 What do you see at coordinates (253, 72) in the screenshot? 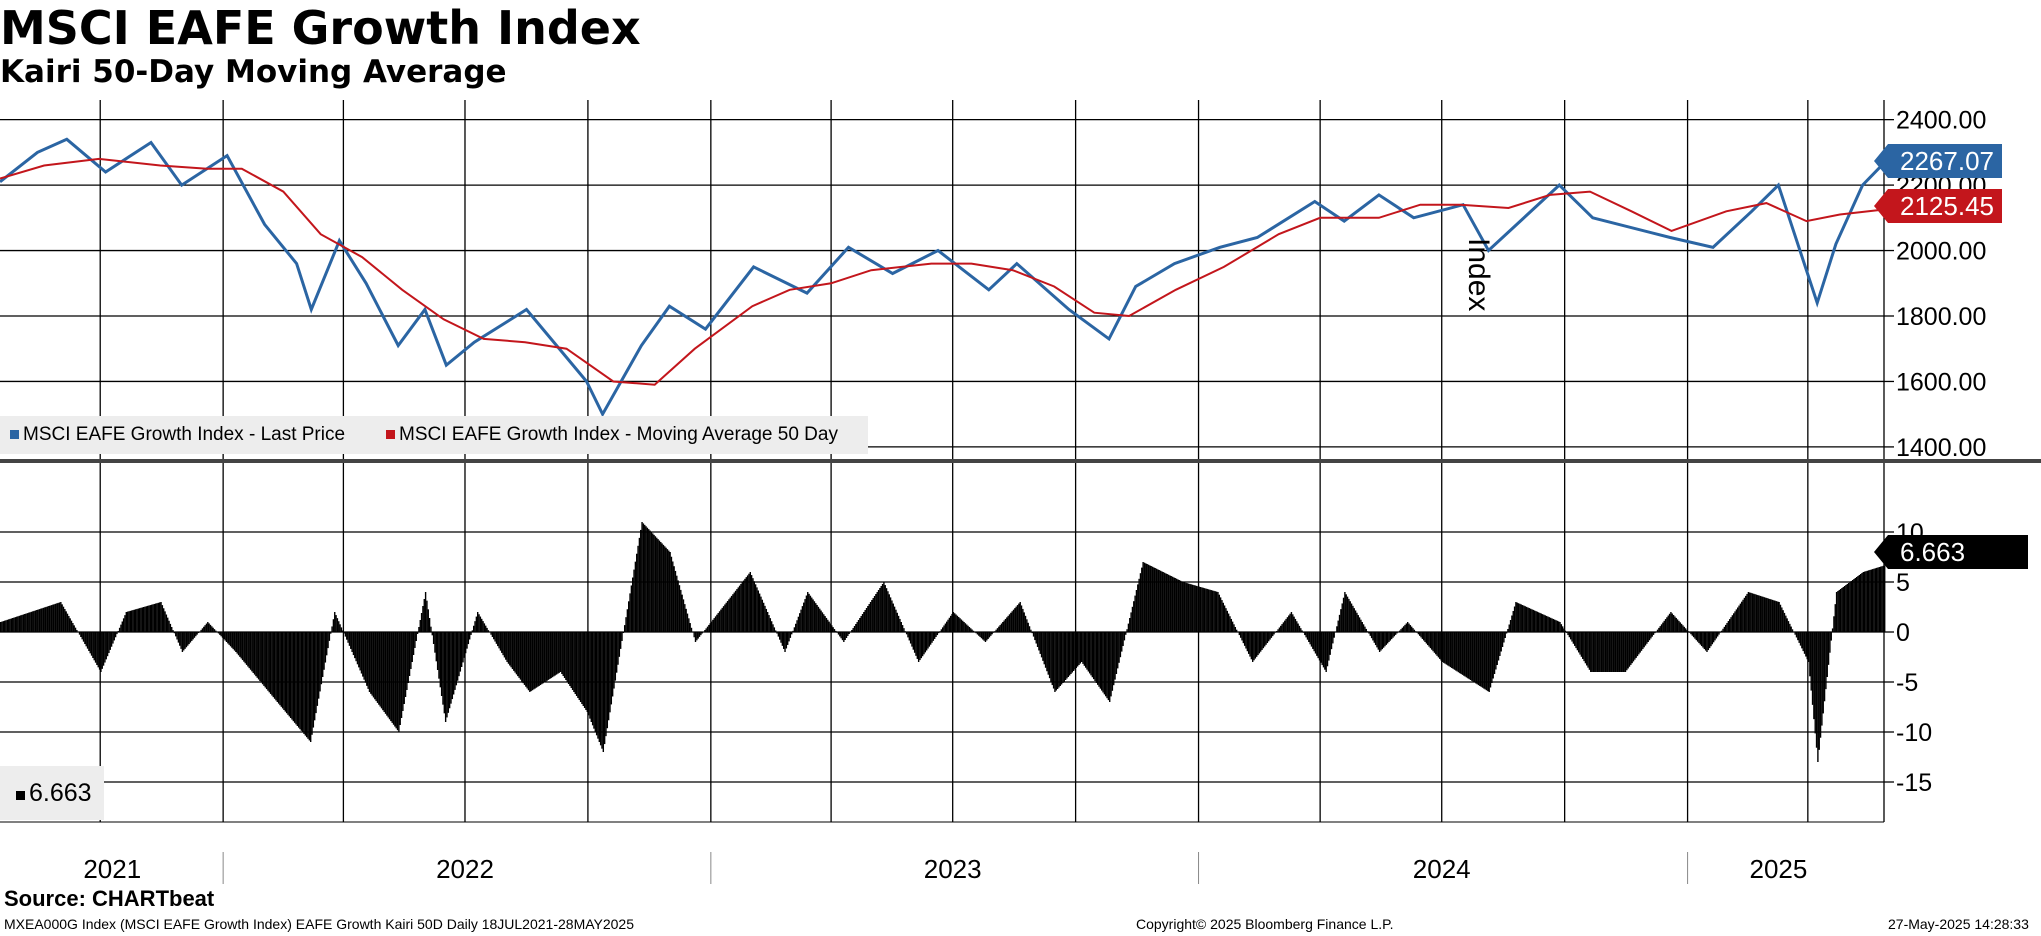
I see `chart-subtitle: Kairi 50-Day Moving Average` at bounding box center [253, 72].